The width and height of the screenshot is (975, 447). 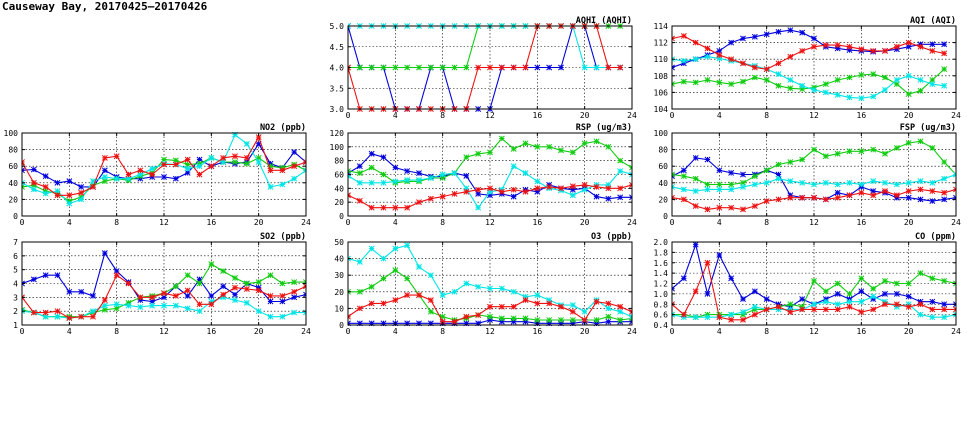 I want to click on chart-rsp: 0 4 8 12 16 20 24 0 20 40 60 80 100 120 RSP (ug/m3), so click(x=483, y=175).